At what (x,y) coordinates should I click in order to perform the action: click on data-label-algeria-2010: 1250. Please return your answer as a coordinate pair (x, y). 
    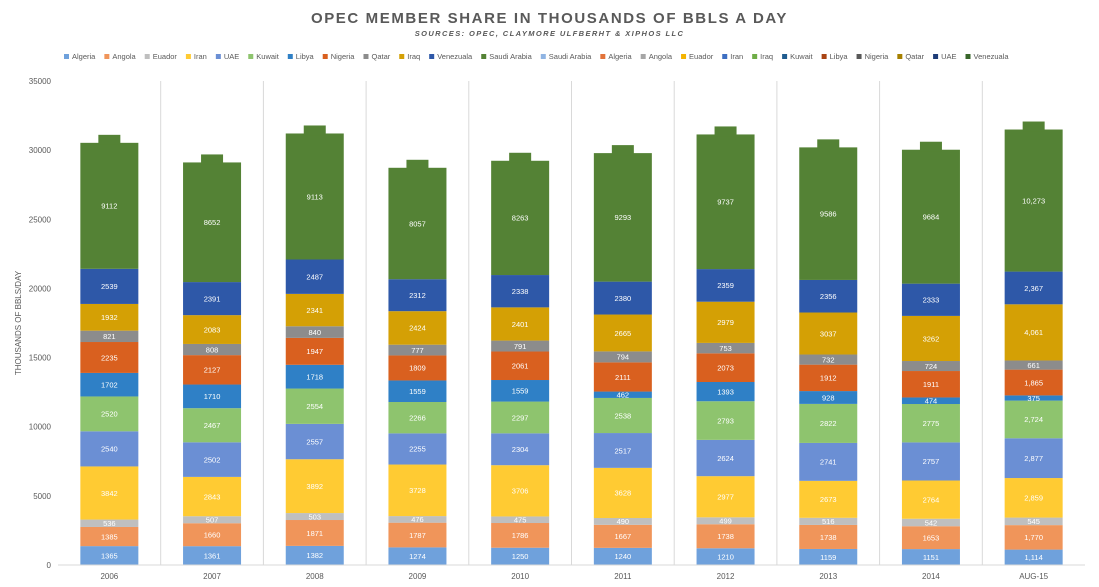
    Looking at the image, I should click on (520, 556).